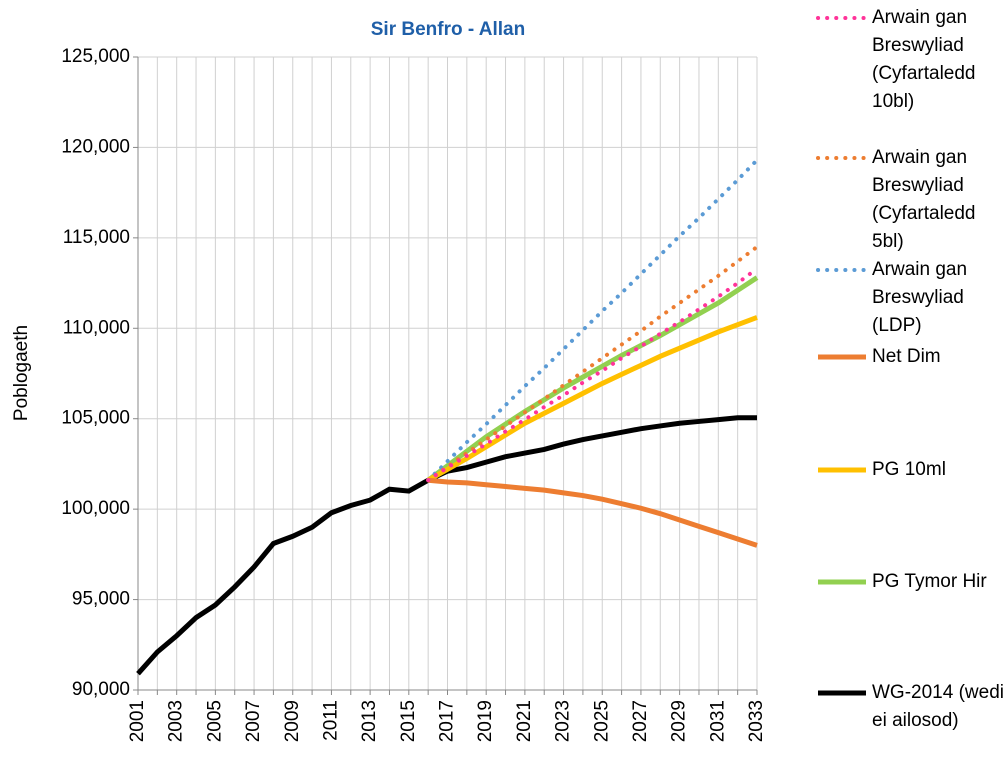 This screenshot has width=1008, height=776. What do you see at coordinates (95, 56) in the screenshot?
I see `y-tick-label: 125,000` at bounding box center [95, 56].